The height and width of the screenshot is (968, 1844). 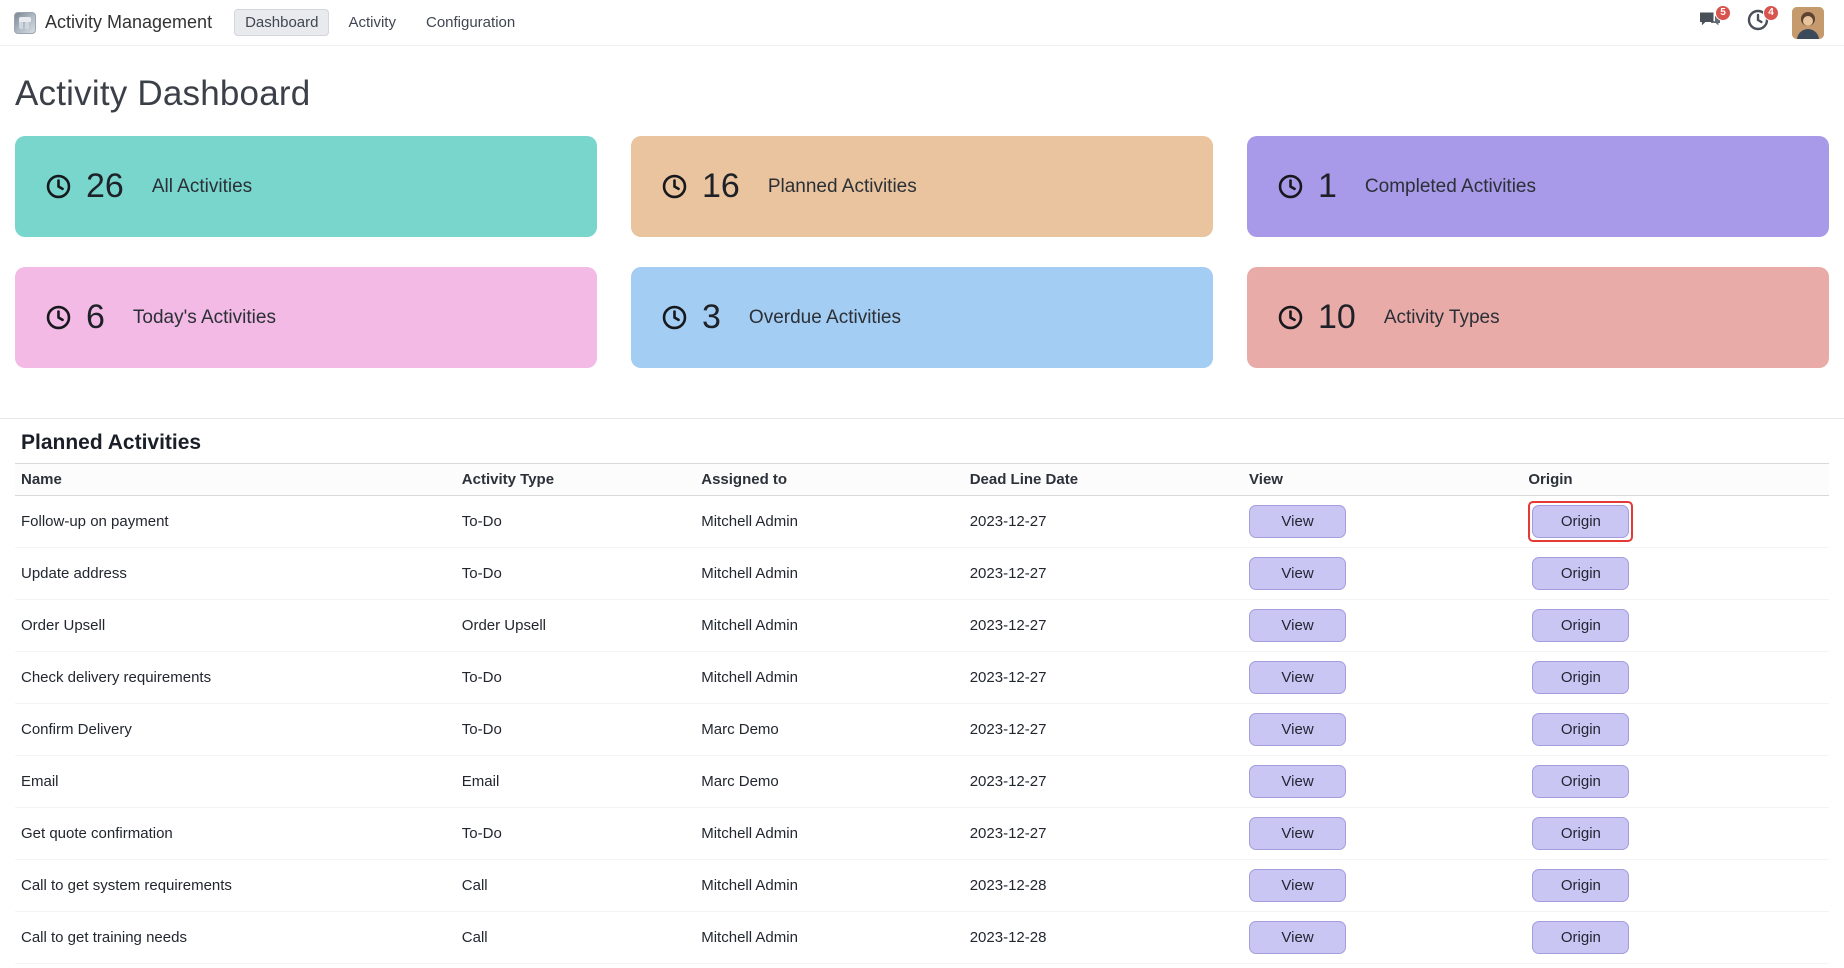 What do you see at coordinates (575, 885) in the screenshot?
I see `cell-activity-type: Call` at bounding box center [575, 885].